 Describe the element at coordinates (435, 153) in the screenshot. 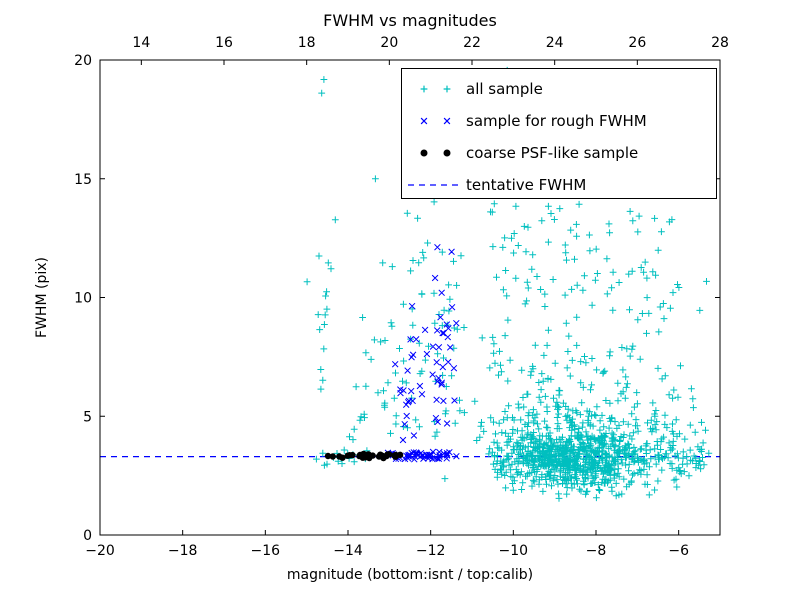

I see `legend-marker-coarse-psf` at that location.